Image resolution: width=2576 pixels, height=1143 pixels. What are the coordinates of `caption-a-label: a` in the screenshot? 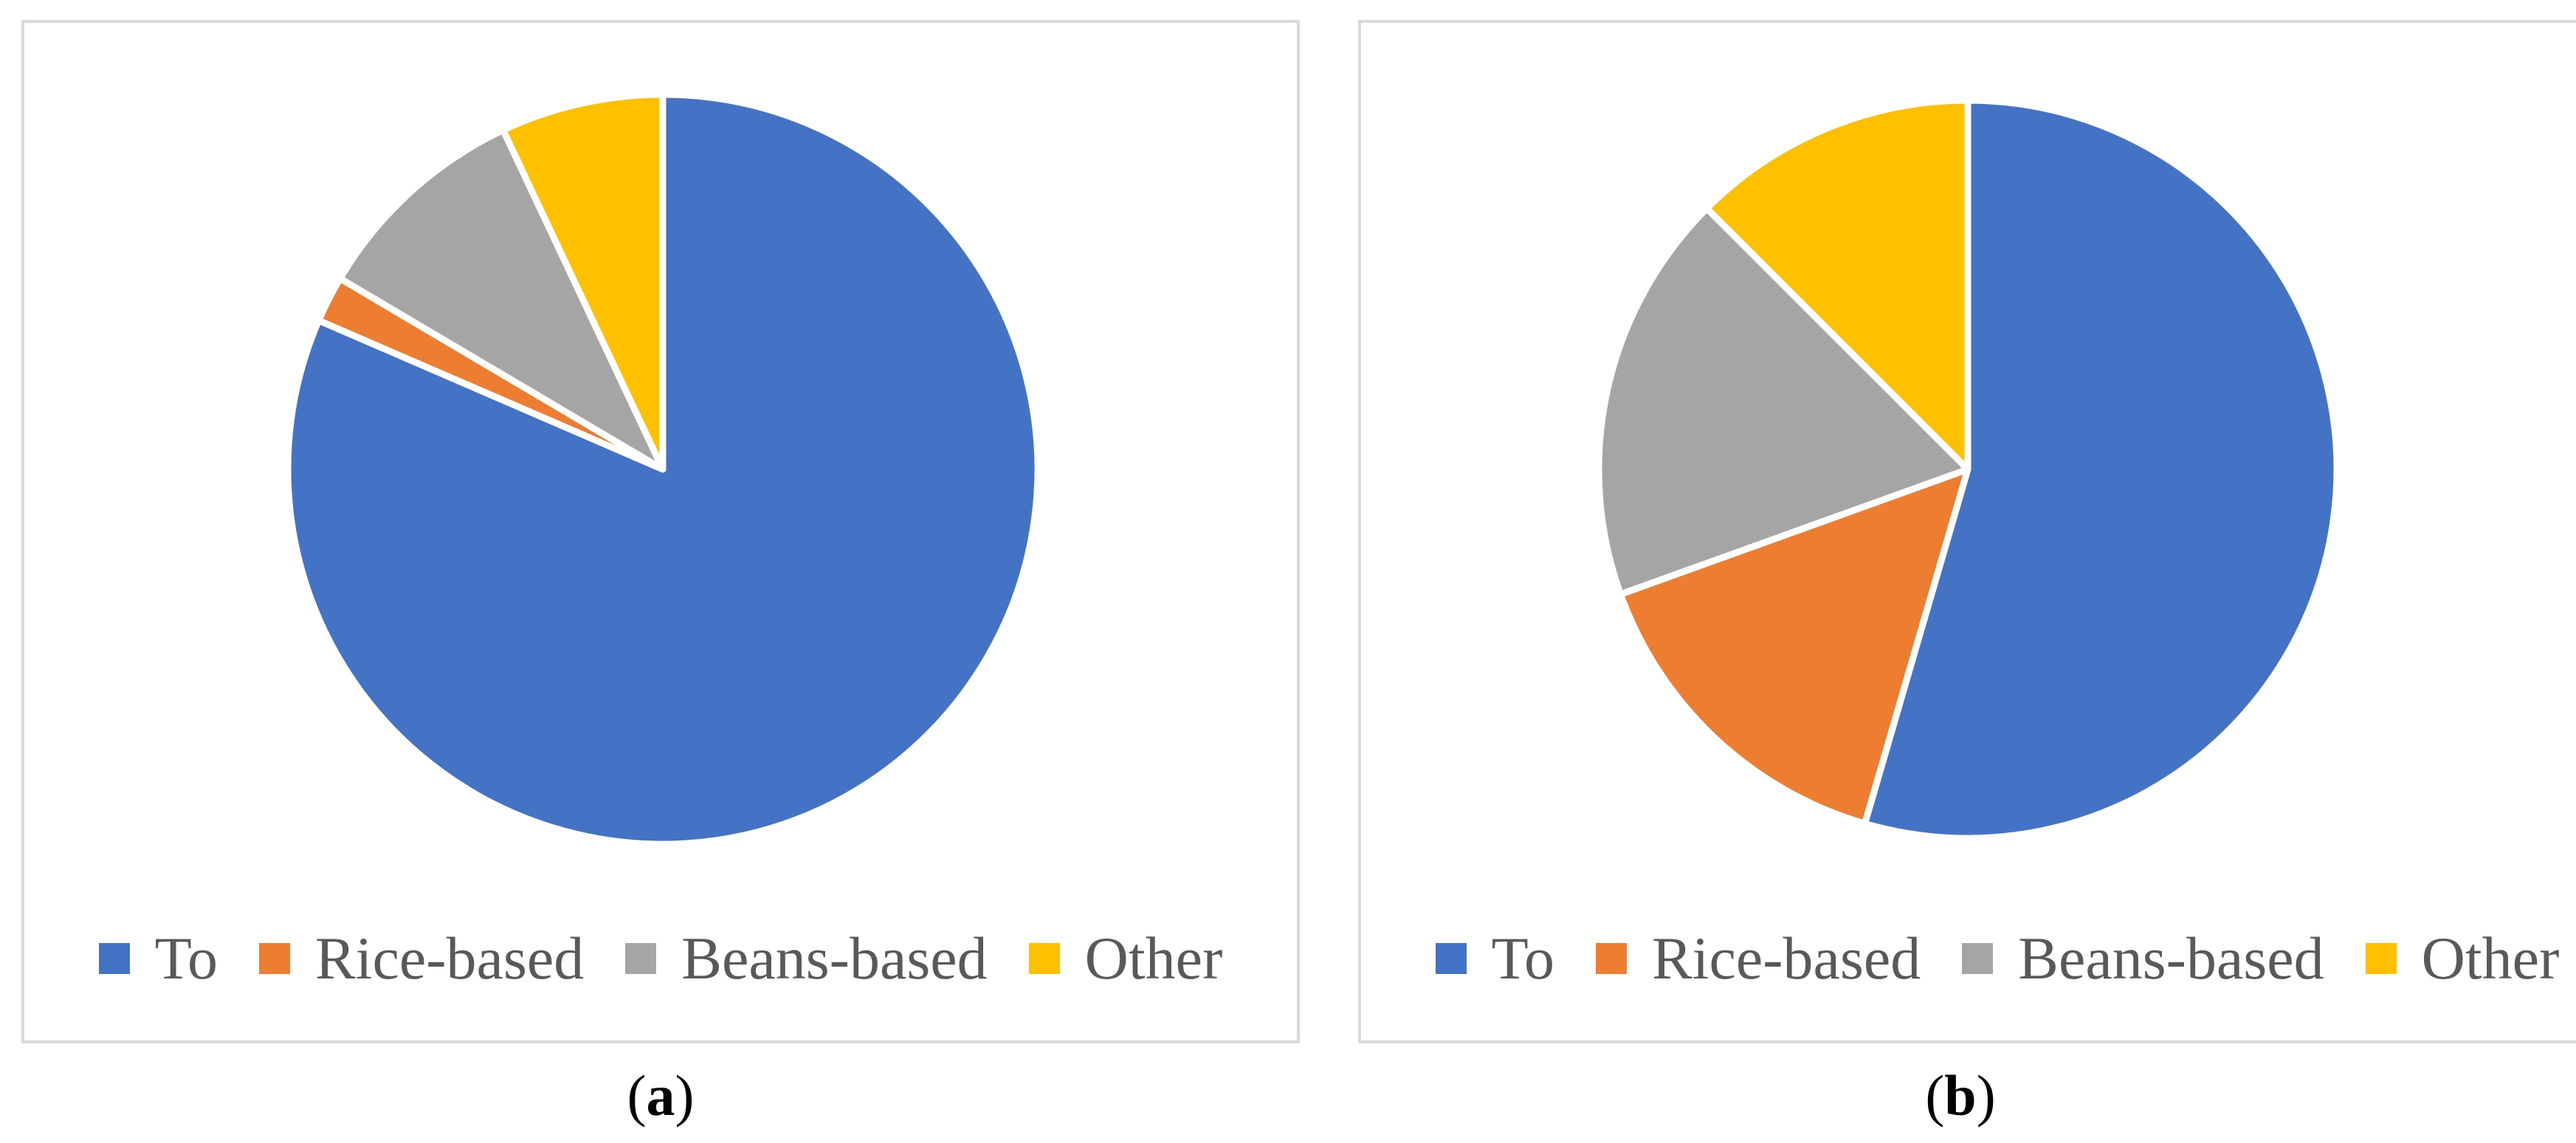 It's located at (661, 1095).